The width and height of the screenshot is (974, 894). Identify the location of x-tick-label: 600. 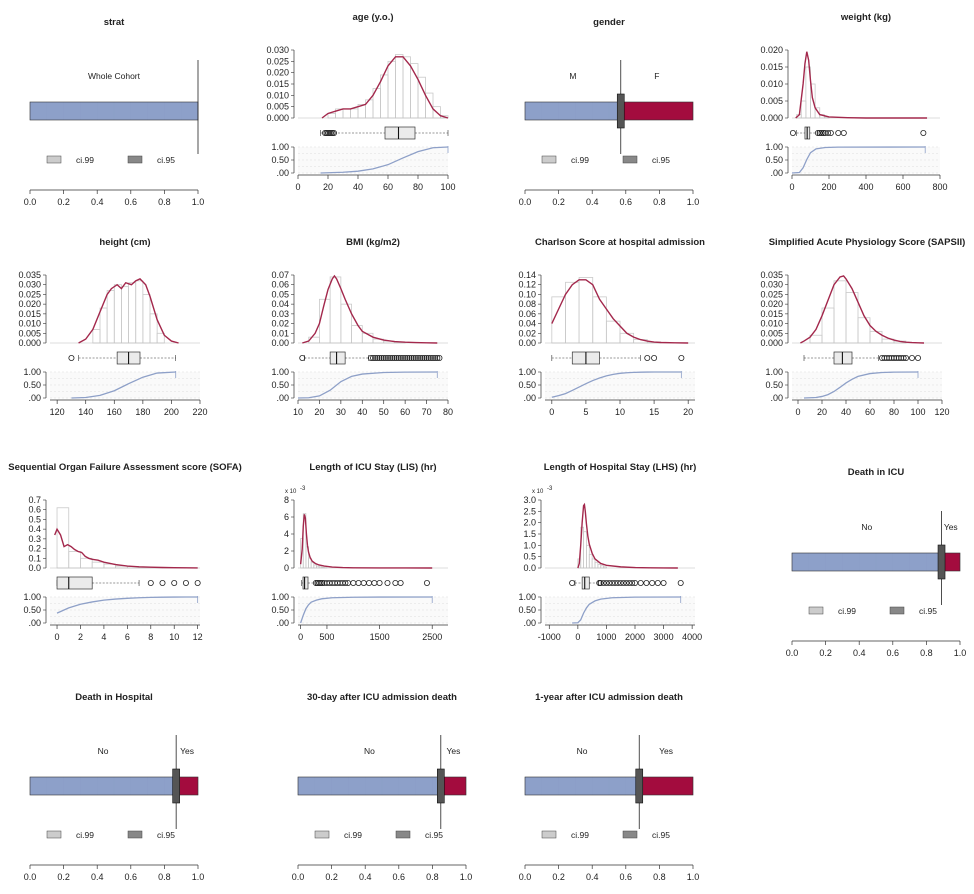
(902, 187).